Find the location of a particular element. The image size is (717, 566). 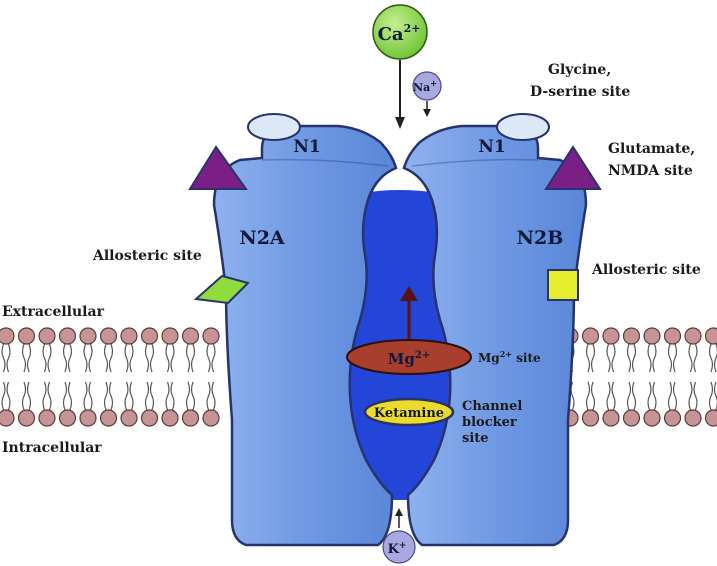

mg-site-label-charge: 2+ is located at coordinates (506, 354).